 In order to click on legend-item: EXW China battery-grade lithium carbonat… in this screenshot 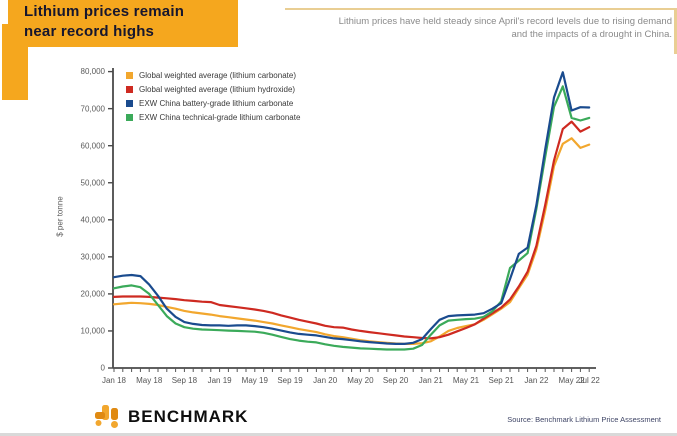, I will do `click(213, 103)`.